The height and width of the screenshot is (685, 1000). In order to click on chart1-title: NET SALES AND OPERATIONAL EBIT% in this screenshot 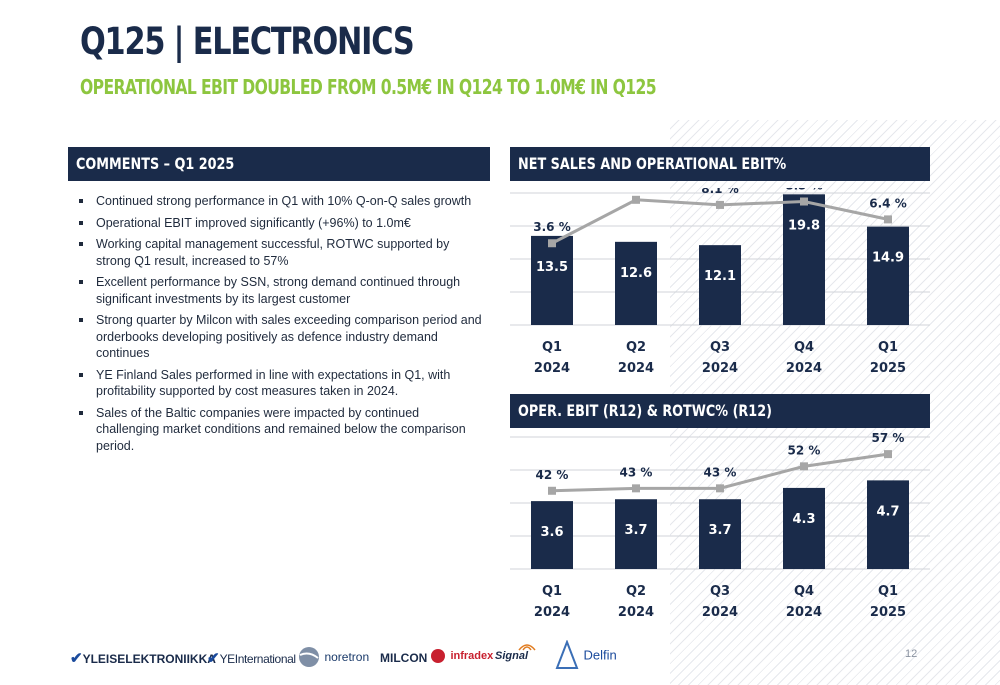, I will do `click(652, 163)`.